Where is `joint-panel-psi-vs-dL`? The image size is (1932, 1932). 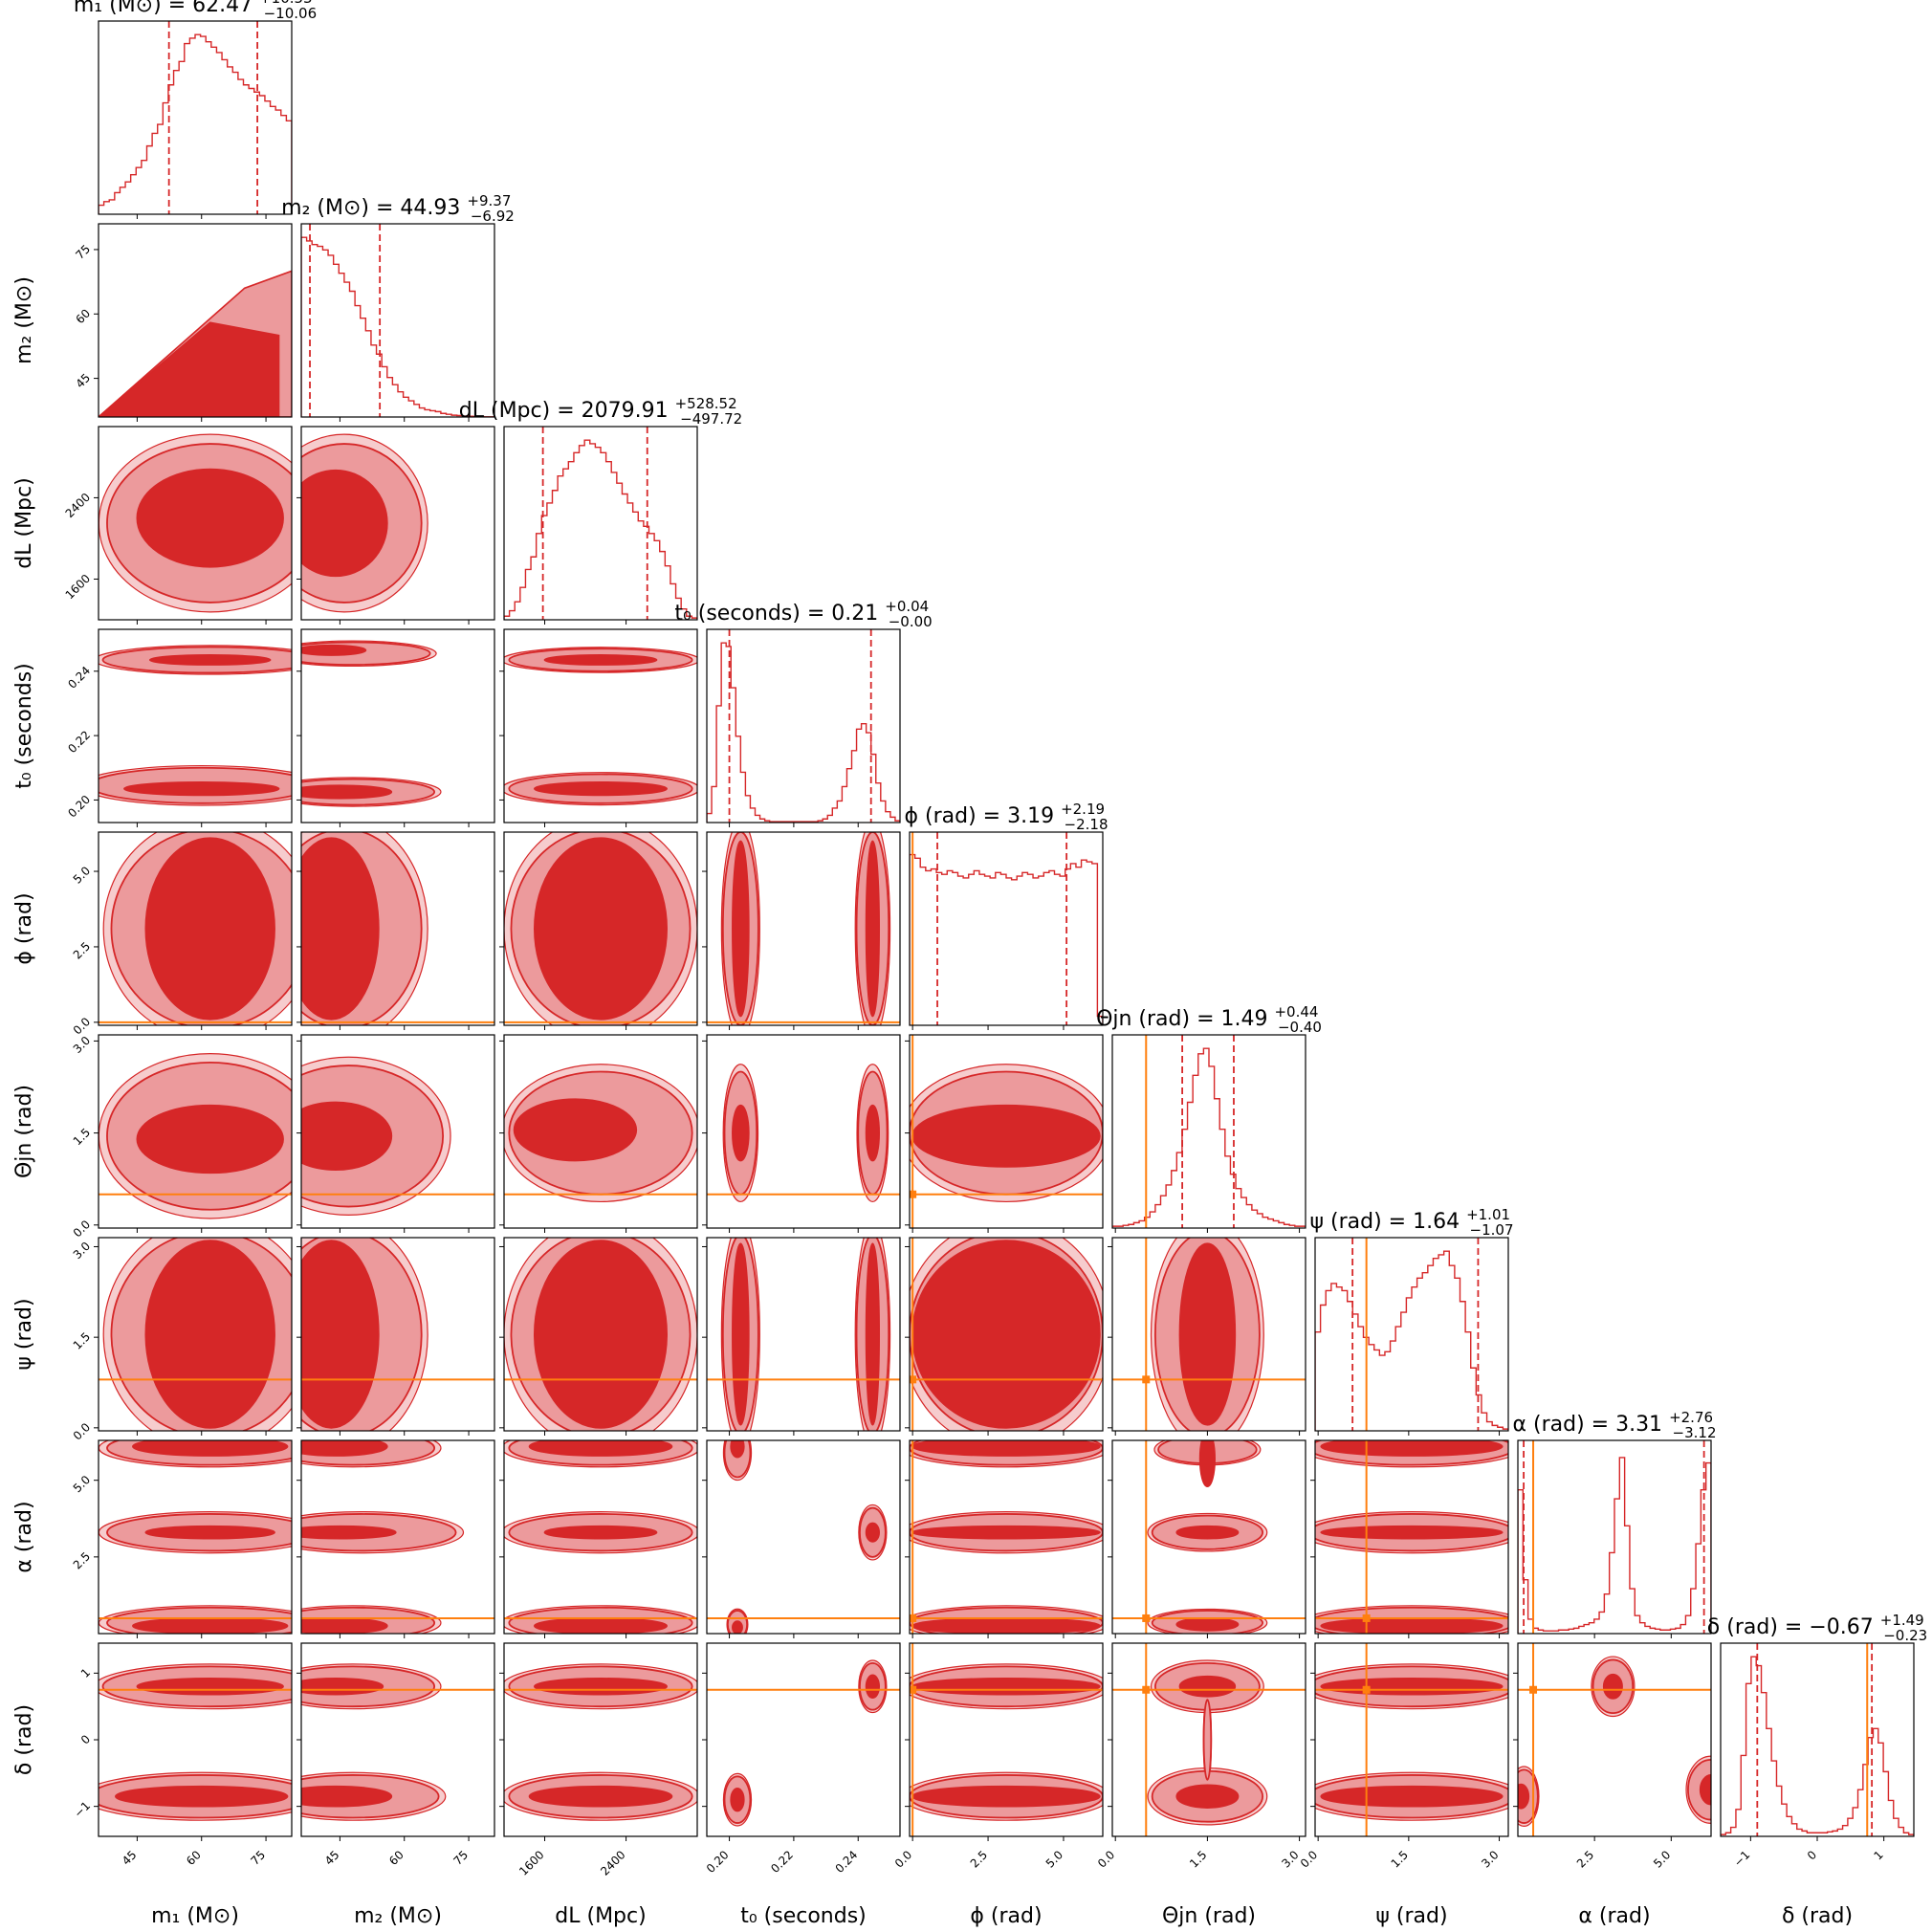 joint-panel-psi-vs-dL is located at coordinates (598, 1336).